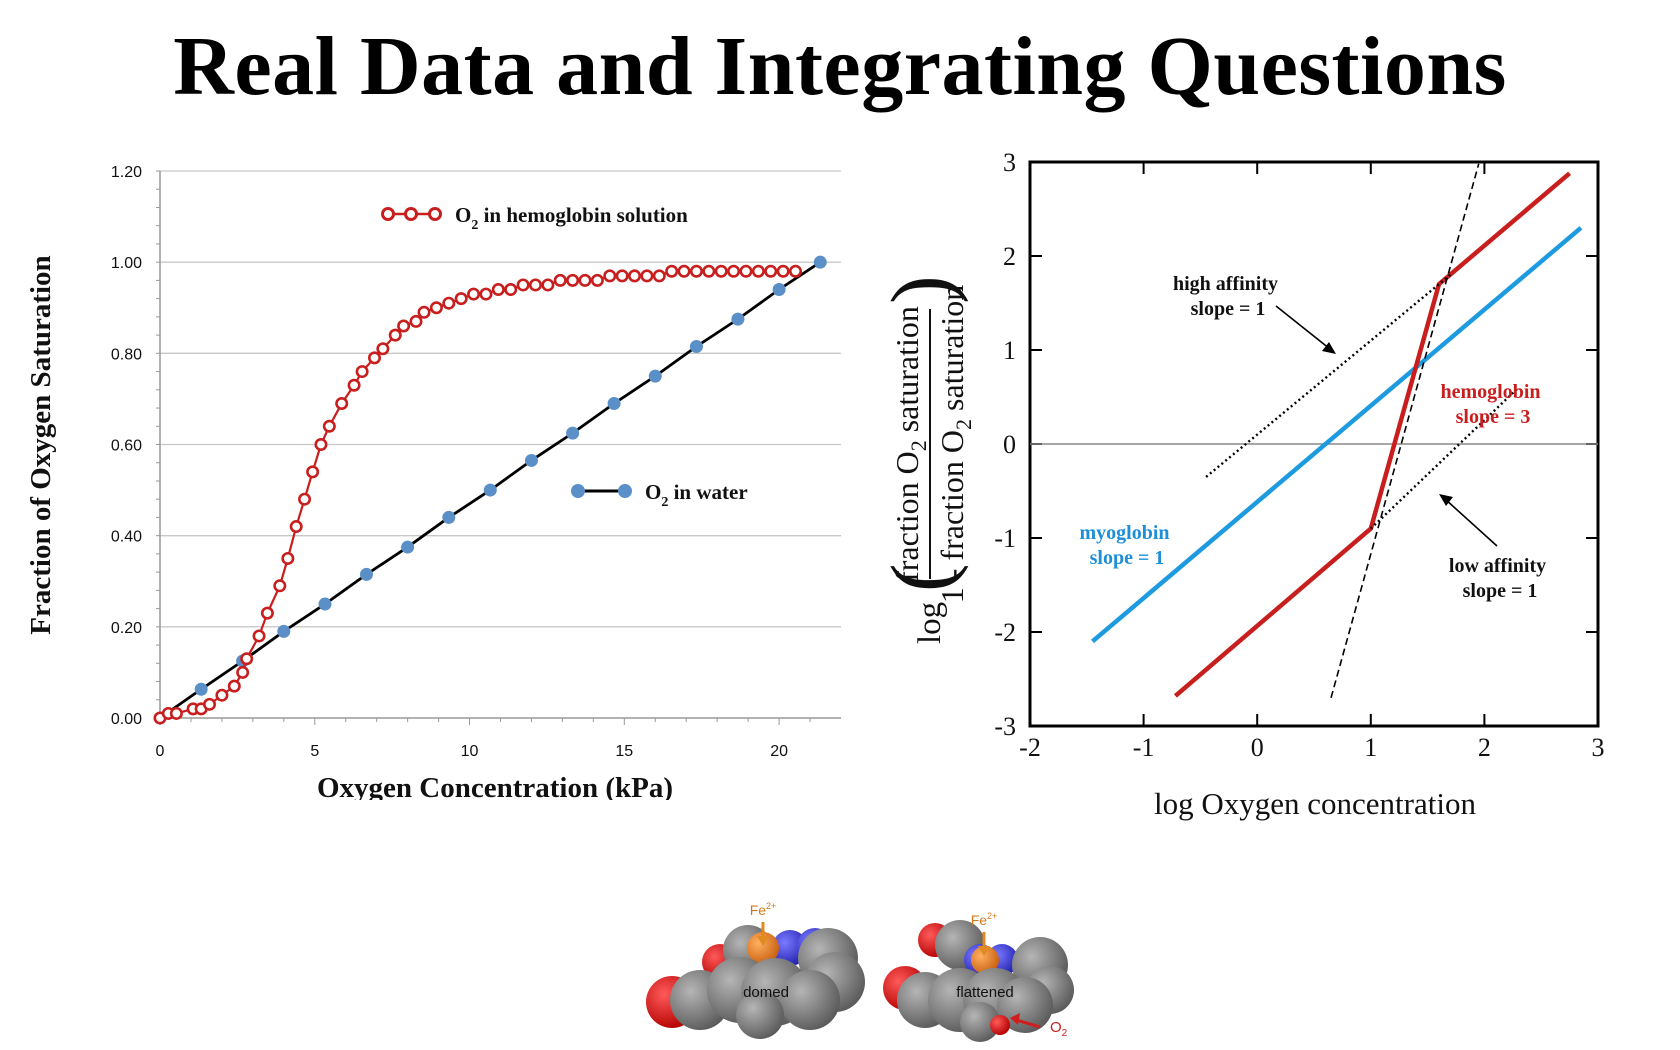 Image resolution: width=1680 pixels, height=1050 pixels. I want to click on annotation-hemoglobin: hemoglobin slope = 3, so click(1492, 404).